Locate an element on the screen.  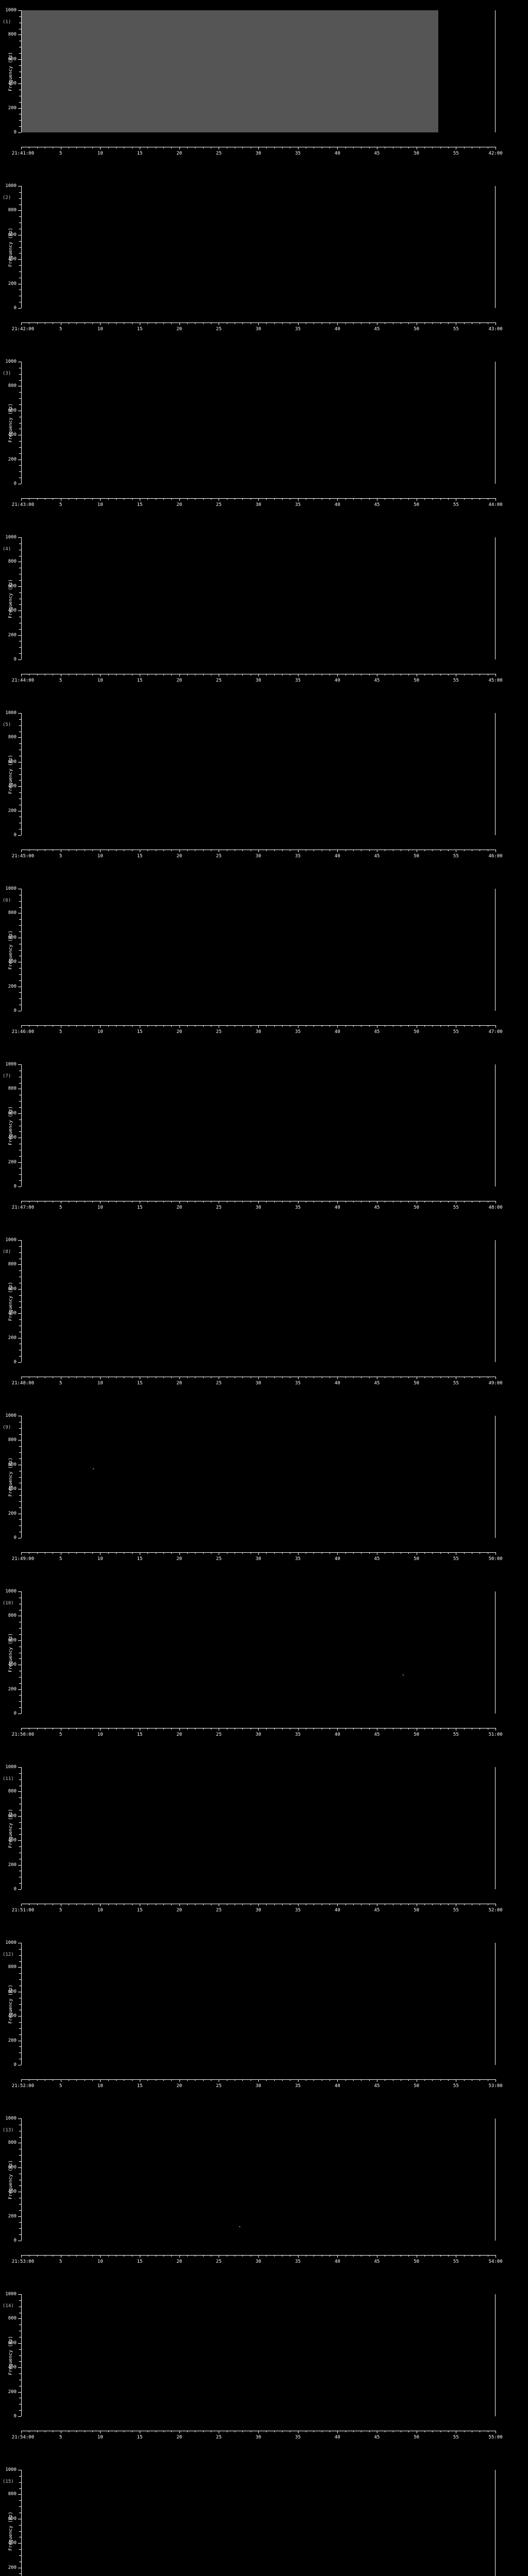
y-tick-label: 200 is located at coordinates (12, 1338).